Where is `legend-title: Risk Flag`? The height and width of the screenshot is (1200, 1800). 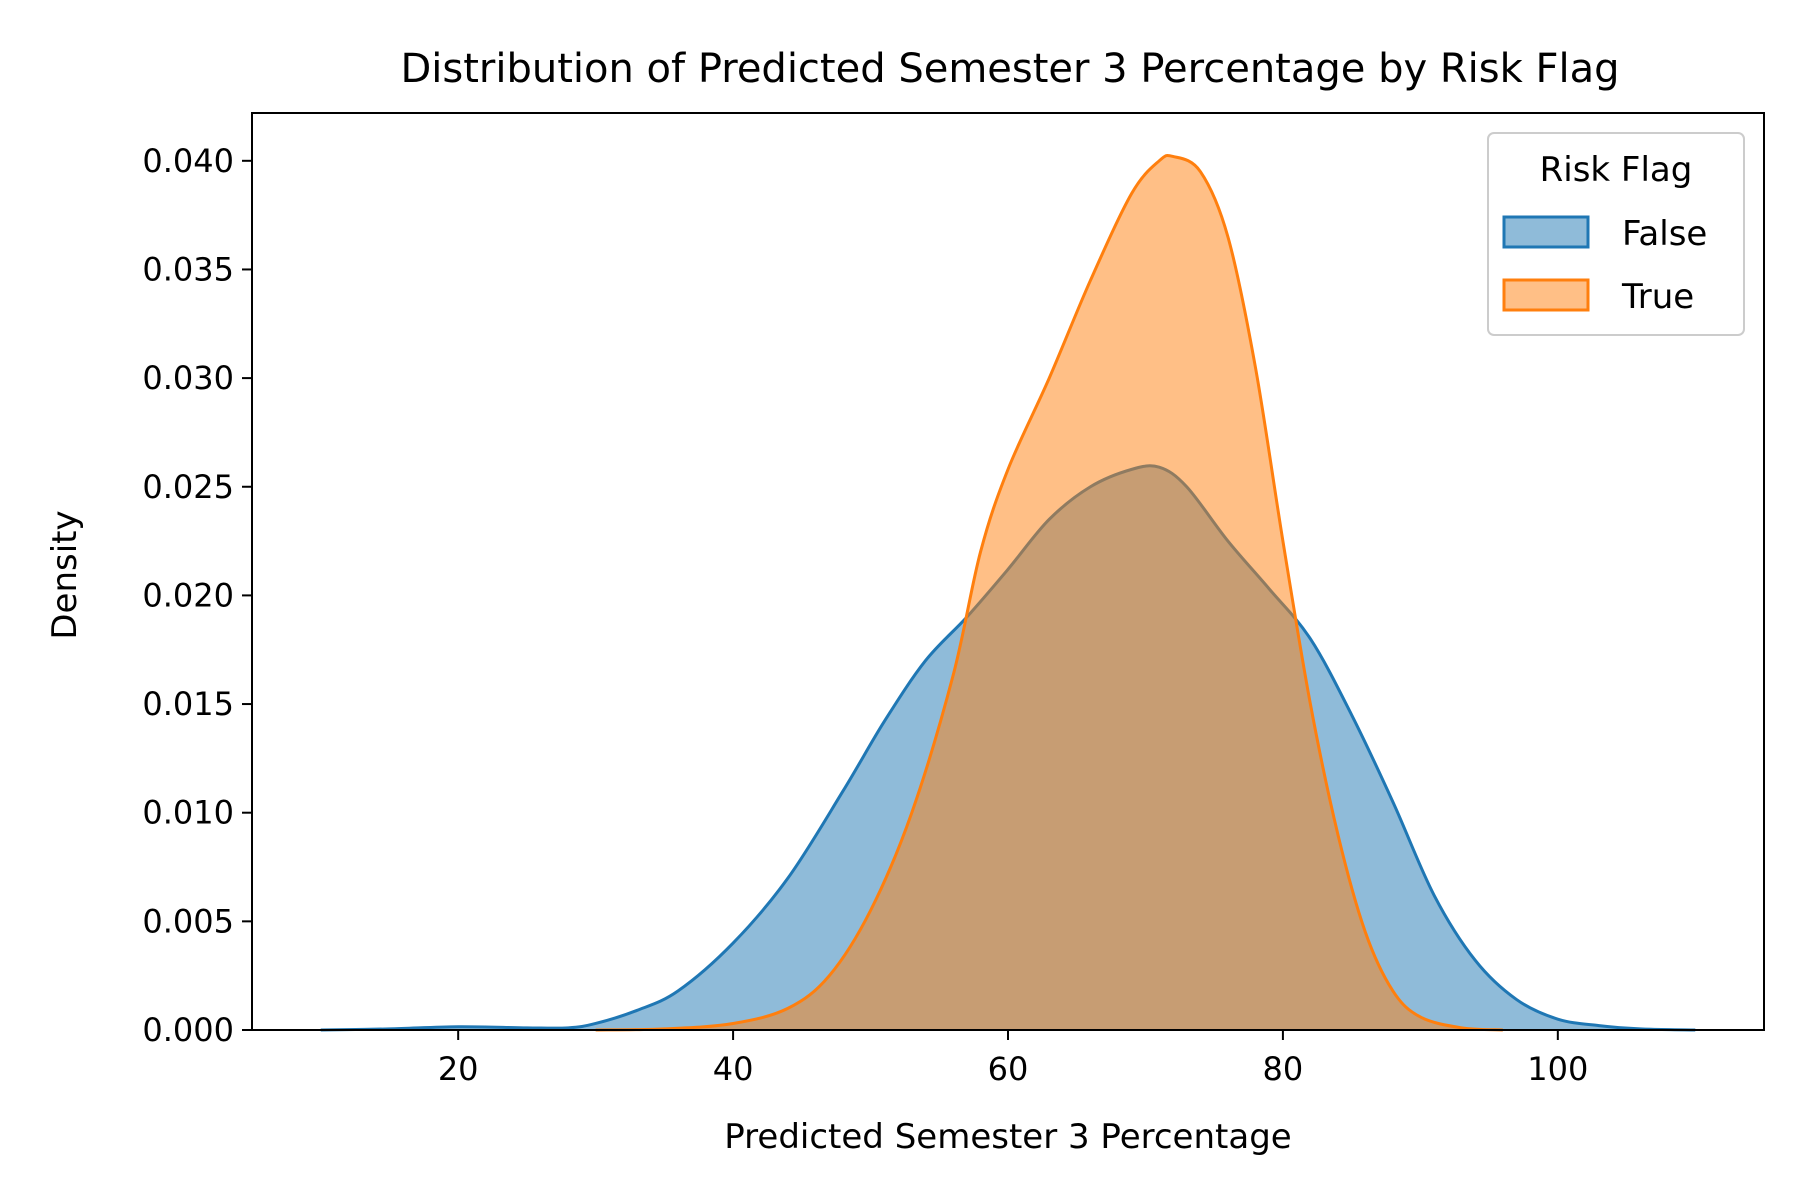 legend-title: Risk Flag is located at coordinates (1616, 170).